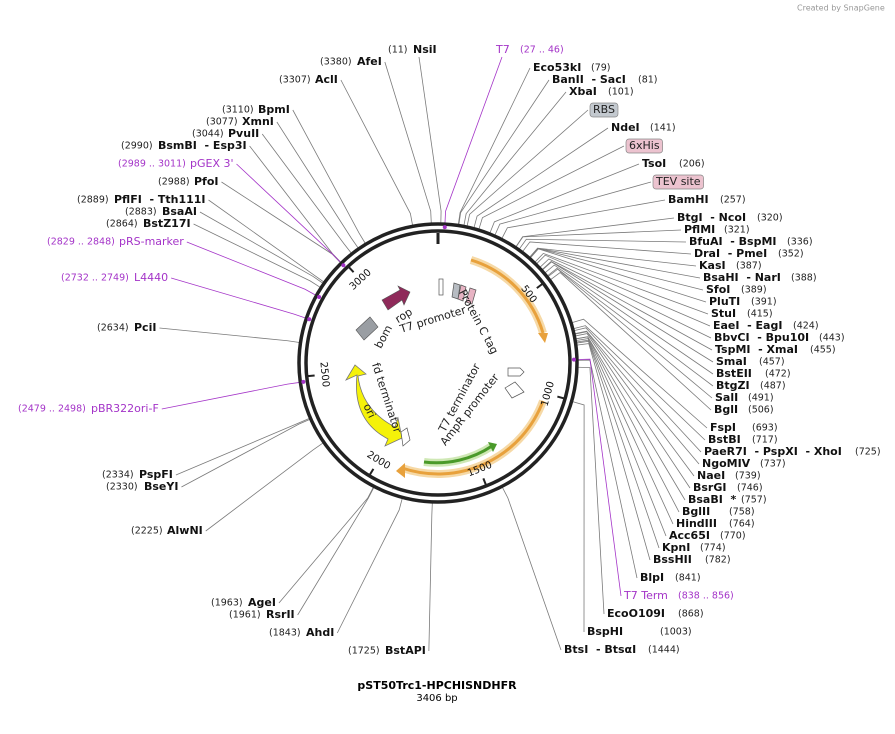  What do you see at coordinates (663, 128) in the screenshot?
I see `label-position: (141)` at bounding box center [663, 128].